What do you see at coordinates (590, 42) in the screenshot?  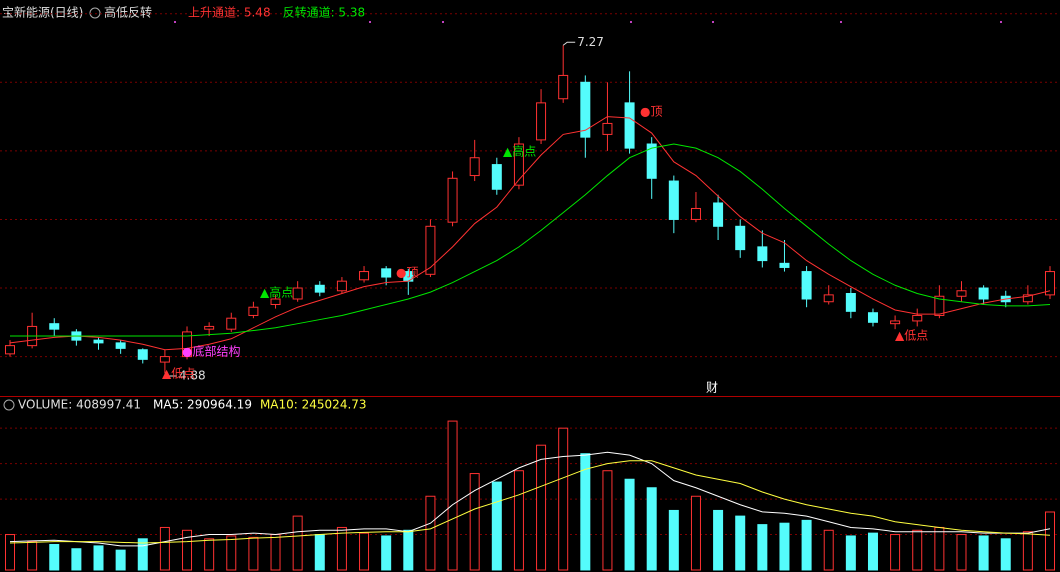 I see `max-label: 7.27` at bounding box center [590, 42].